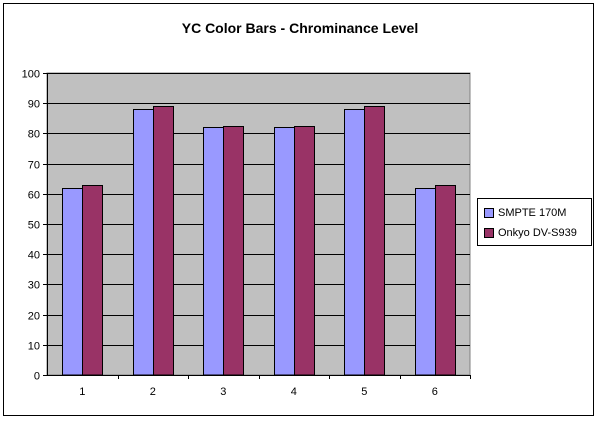 This screenshot has height=423, width=600. I want to click on legend: SMPTE 170M Onkyo DV-S939, so click(534, 222).